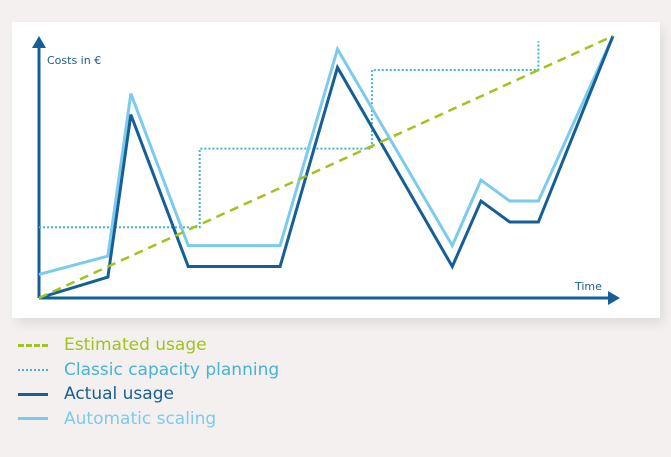  I want to click on legend-label: Actual usage, so click(119, 394).